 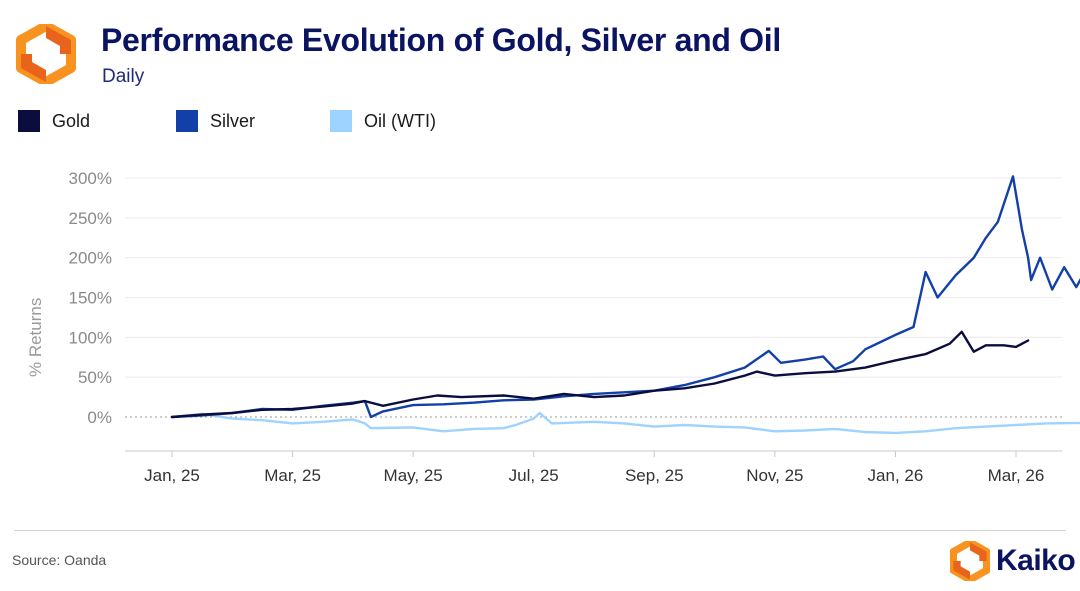 What do you see at coordinates (400, 120) in the screenshot?
I see `legend-label-oil: Oil (WTI)` at bounding box center [400, 120].